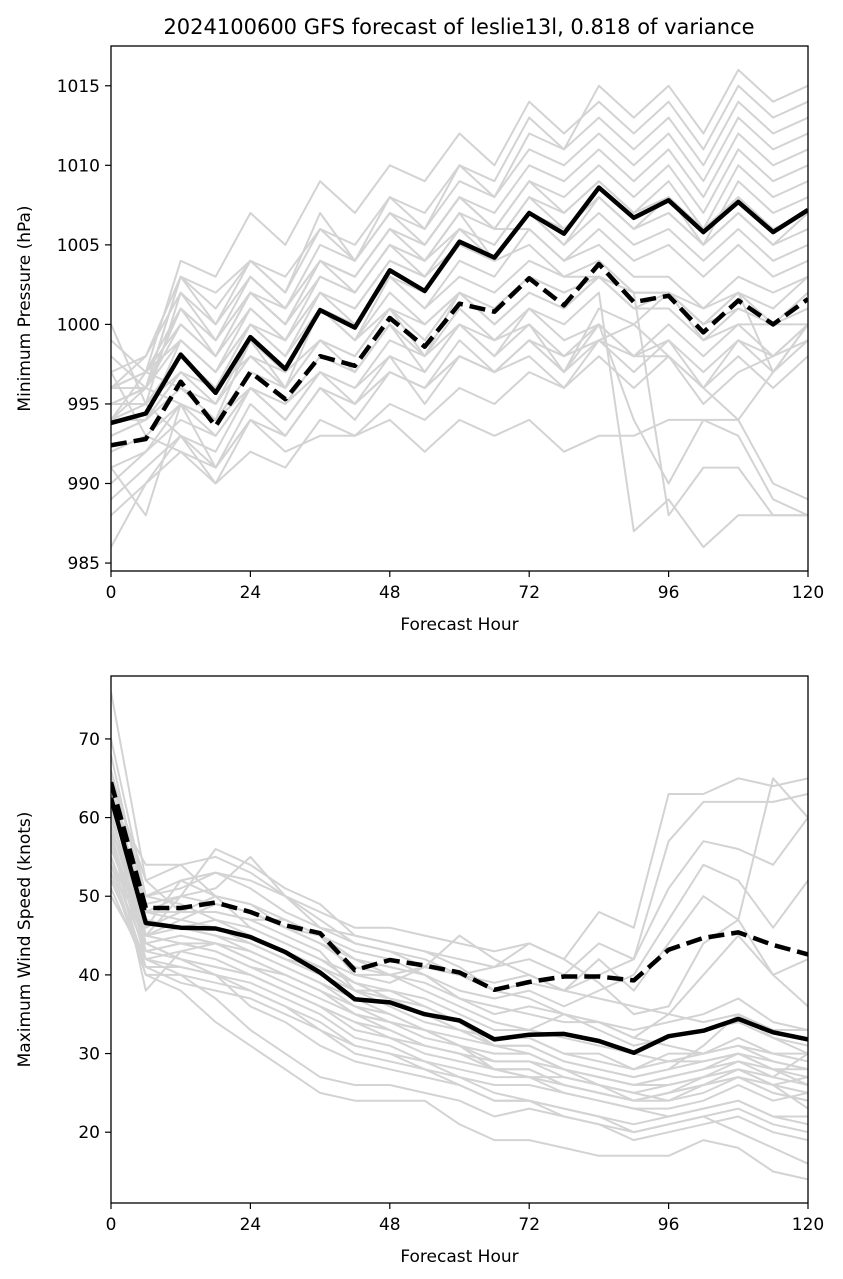  Describe the element at coordinates (89, 897) in the screenshot. I see `y-tick-label: 50` at that location.